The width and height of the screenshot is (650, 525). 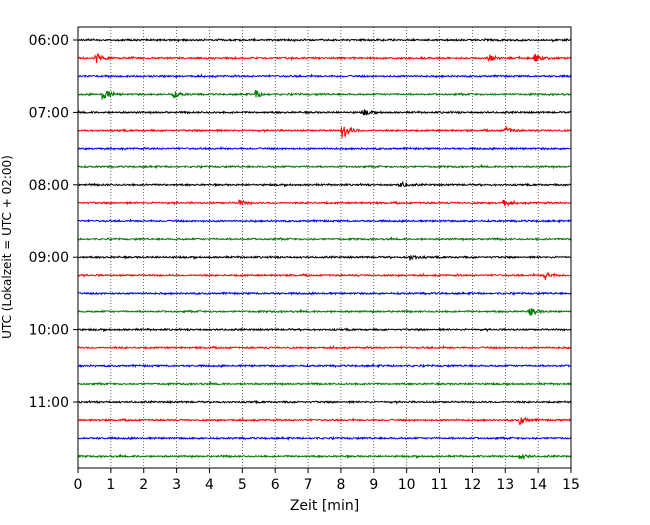 What do you see at coordinates (110, 485) in the screenshot?
I see `x-tick-label: 1` at bounding box center [110, 485].